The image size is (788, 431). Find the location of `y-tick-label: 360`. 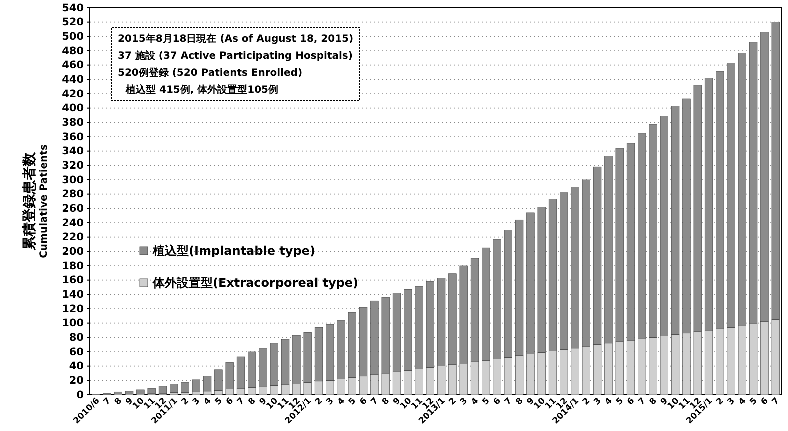

y-tick-label: 360 is located at coordinates (73, 137).